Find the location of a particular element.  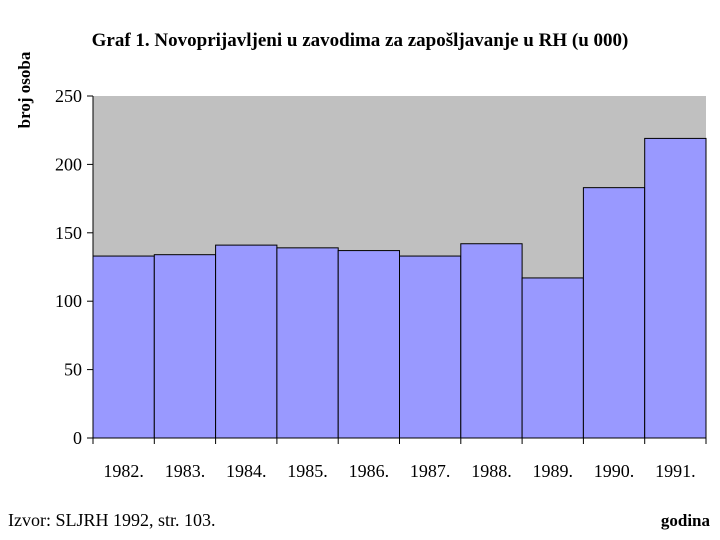

y-tick-label: 0 is located at coordinates (77, 438).